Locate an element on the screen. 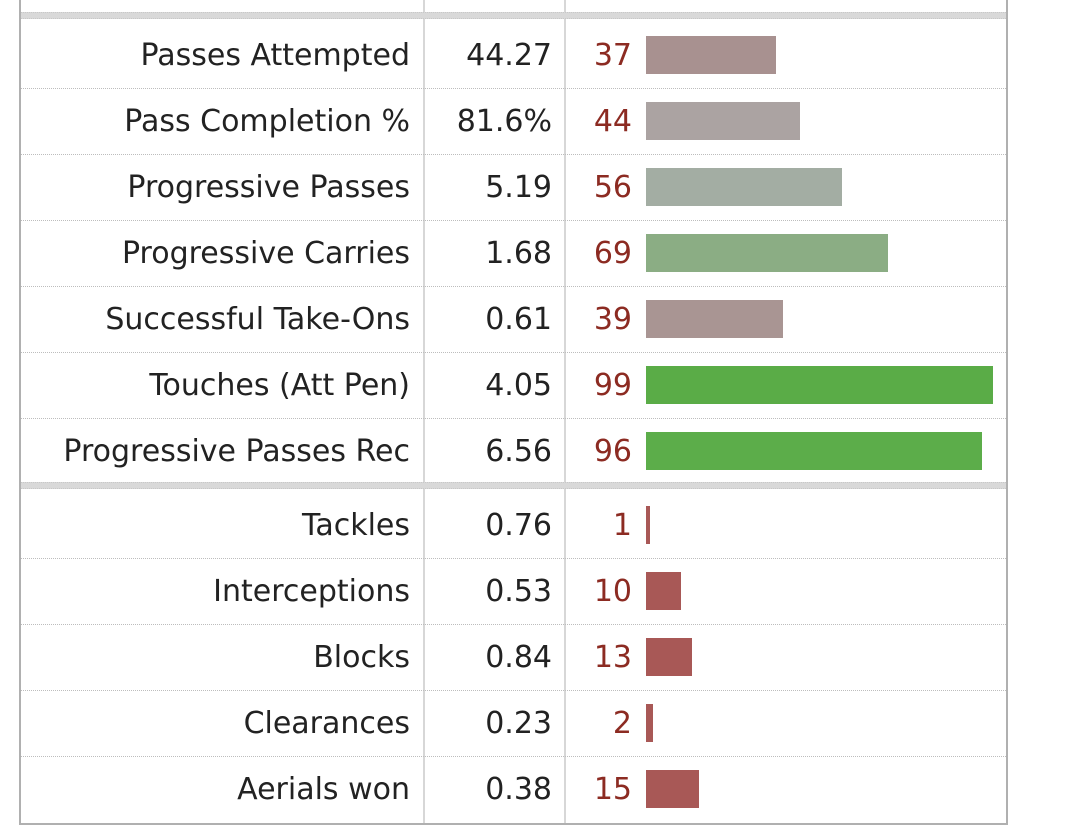 The image size is (1089, 837). table-row: Passes Attempted 44.27 37 is located at coordinates (513, 55).